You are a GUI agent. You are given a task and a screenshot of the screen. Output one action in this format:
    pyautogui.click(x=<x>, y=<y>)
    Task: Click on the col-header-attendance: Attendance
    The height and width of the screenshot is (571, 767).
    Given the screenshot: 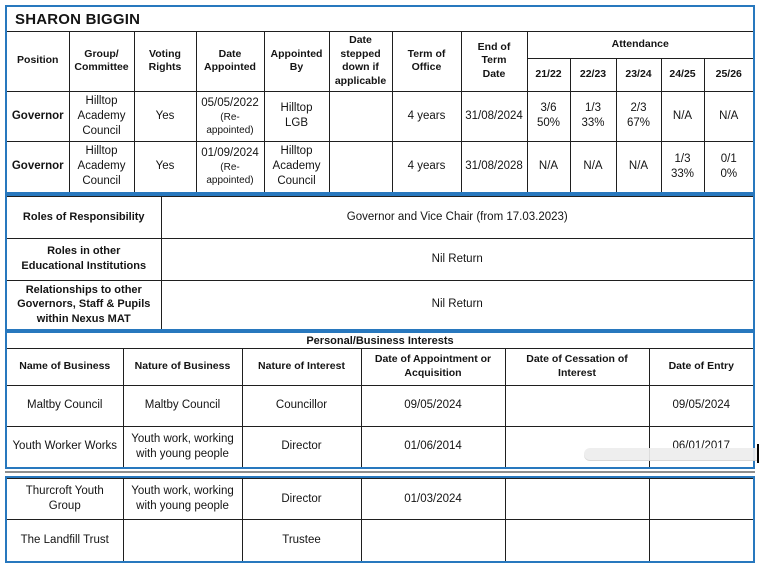 What is the action you would take?
    pyautogui.click(x=640, y=46)
    